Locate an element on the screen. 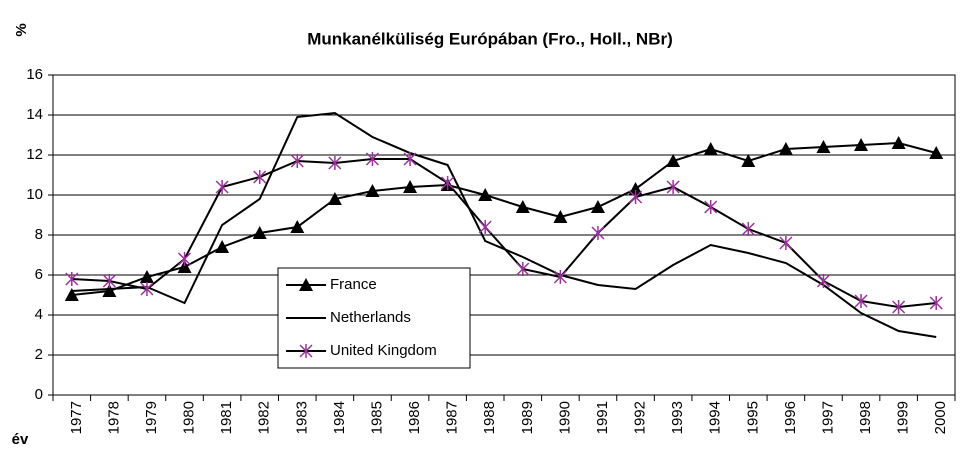 The image size is (961, 457). x-tick-label: 1985 is located at coordinates (376, 417).